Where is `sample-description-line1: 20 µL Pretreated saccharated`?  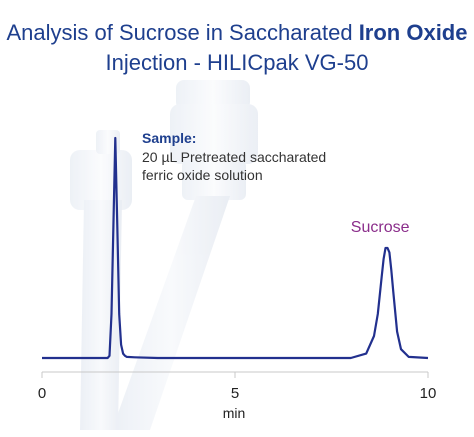 sample-description-line1: 20 µL Pretreated saccharated is located at coordinates (234, 157).